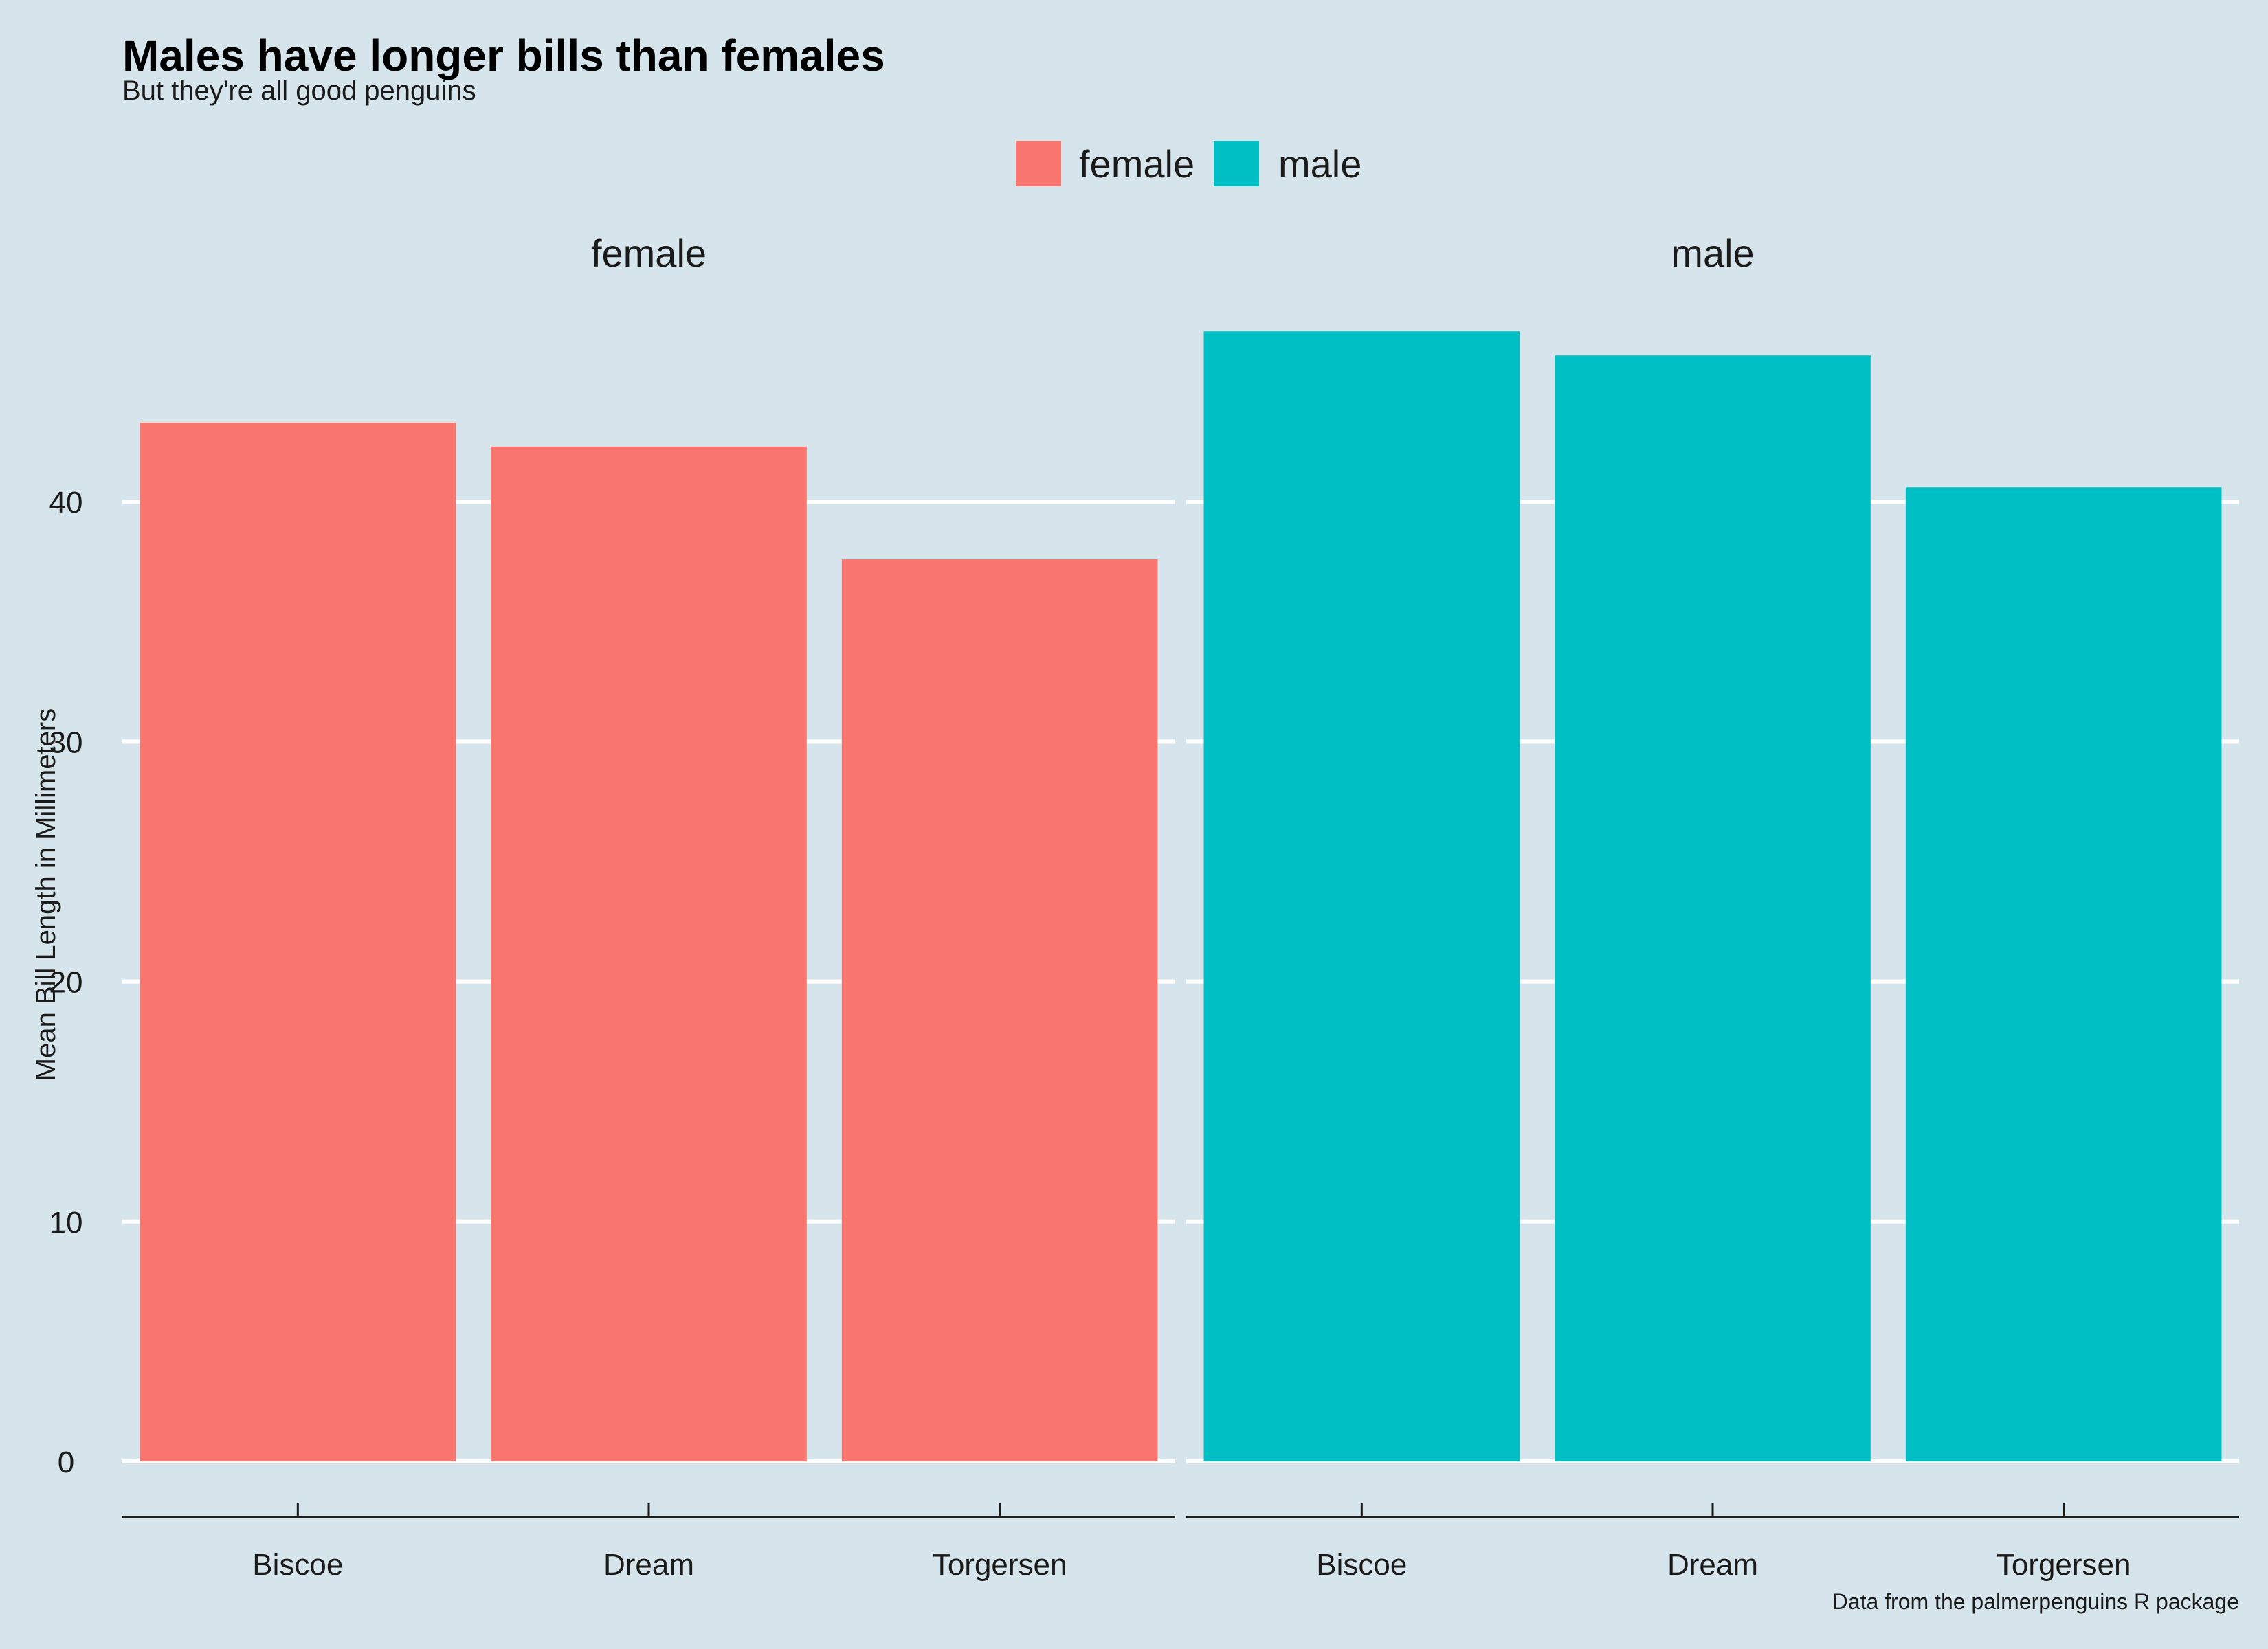 This screenshot has width=2268, height=1649. What do you see at coordinates (2035, 1601) in the screenshot?
I see `chart-caption: Data from the palmerpenguins R package` at bounding box center [2035, 1601].